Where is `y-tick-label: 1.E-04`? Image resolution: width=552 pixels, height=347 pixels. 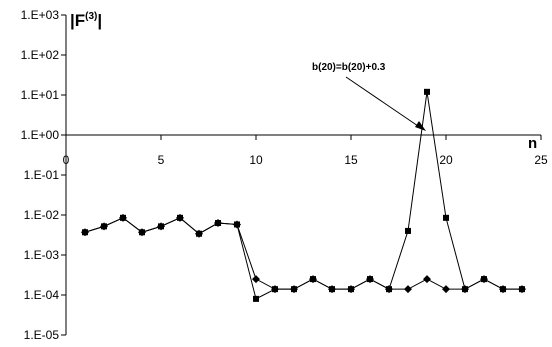
y-tick-label: 1.E-04 is located at coordinates (42, 295).